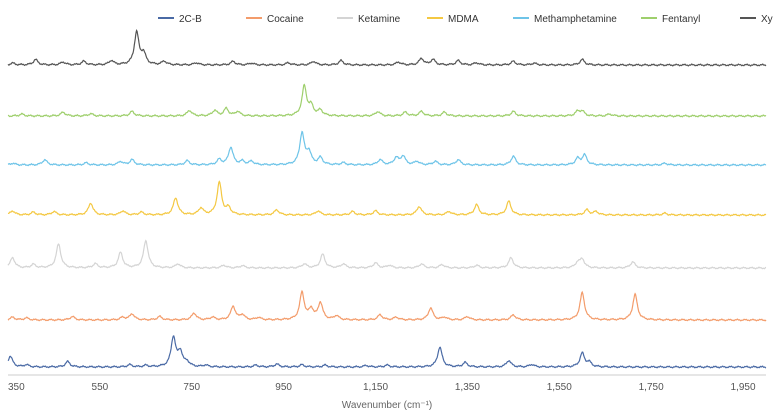 This screenshot has height=417, width=773. What do you see at coordinates (651, 387) in the screenshot?
I see `x-tick-label: 1,750` at bounding box center [651, 387].